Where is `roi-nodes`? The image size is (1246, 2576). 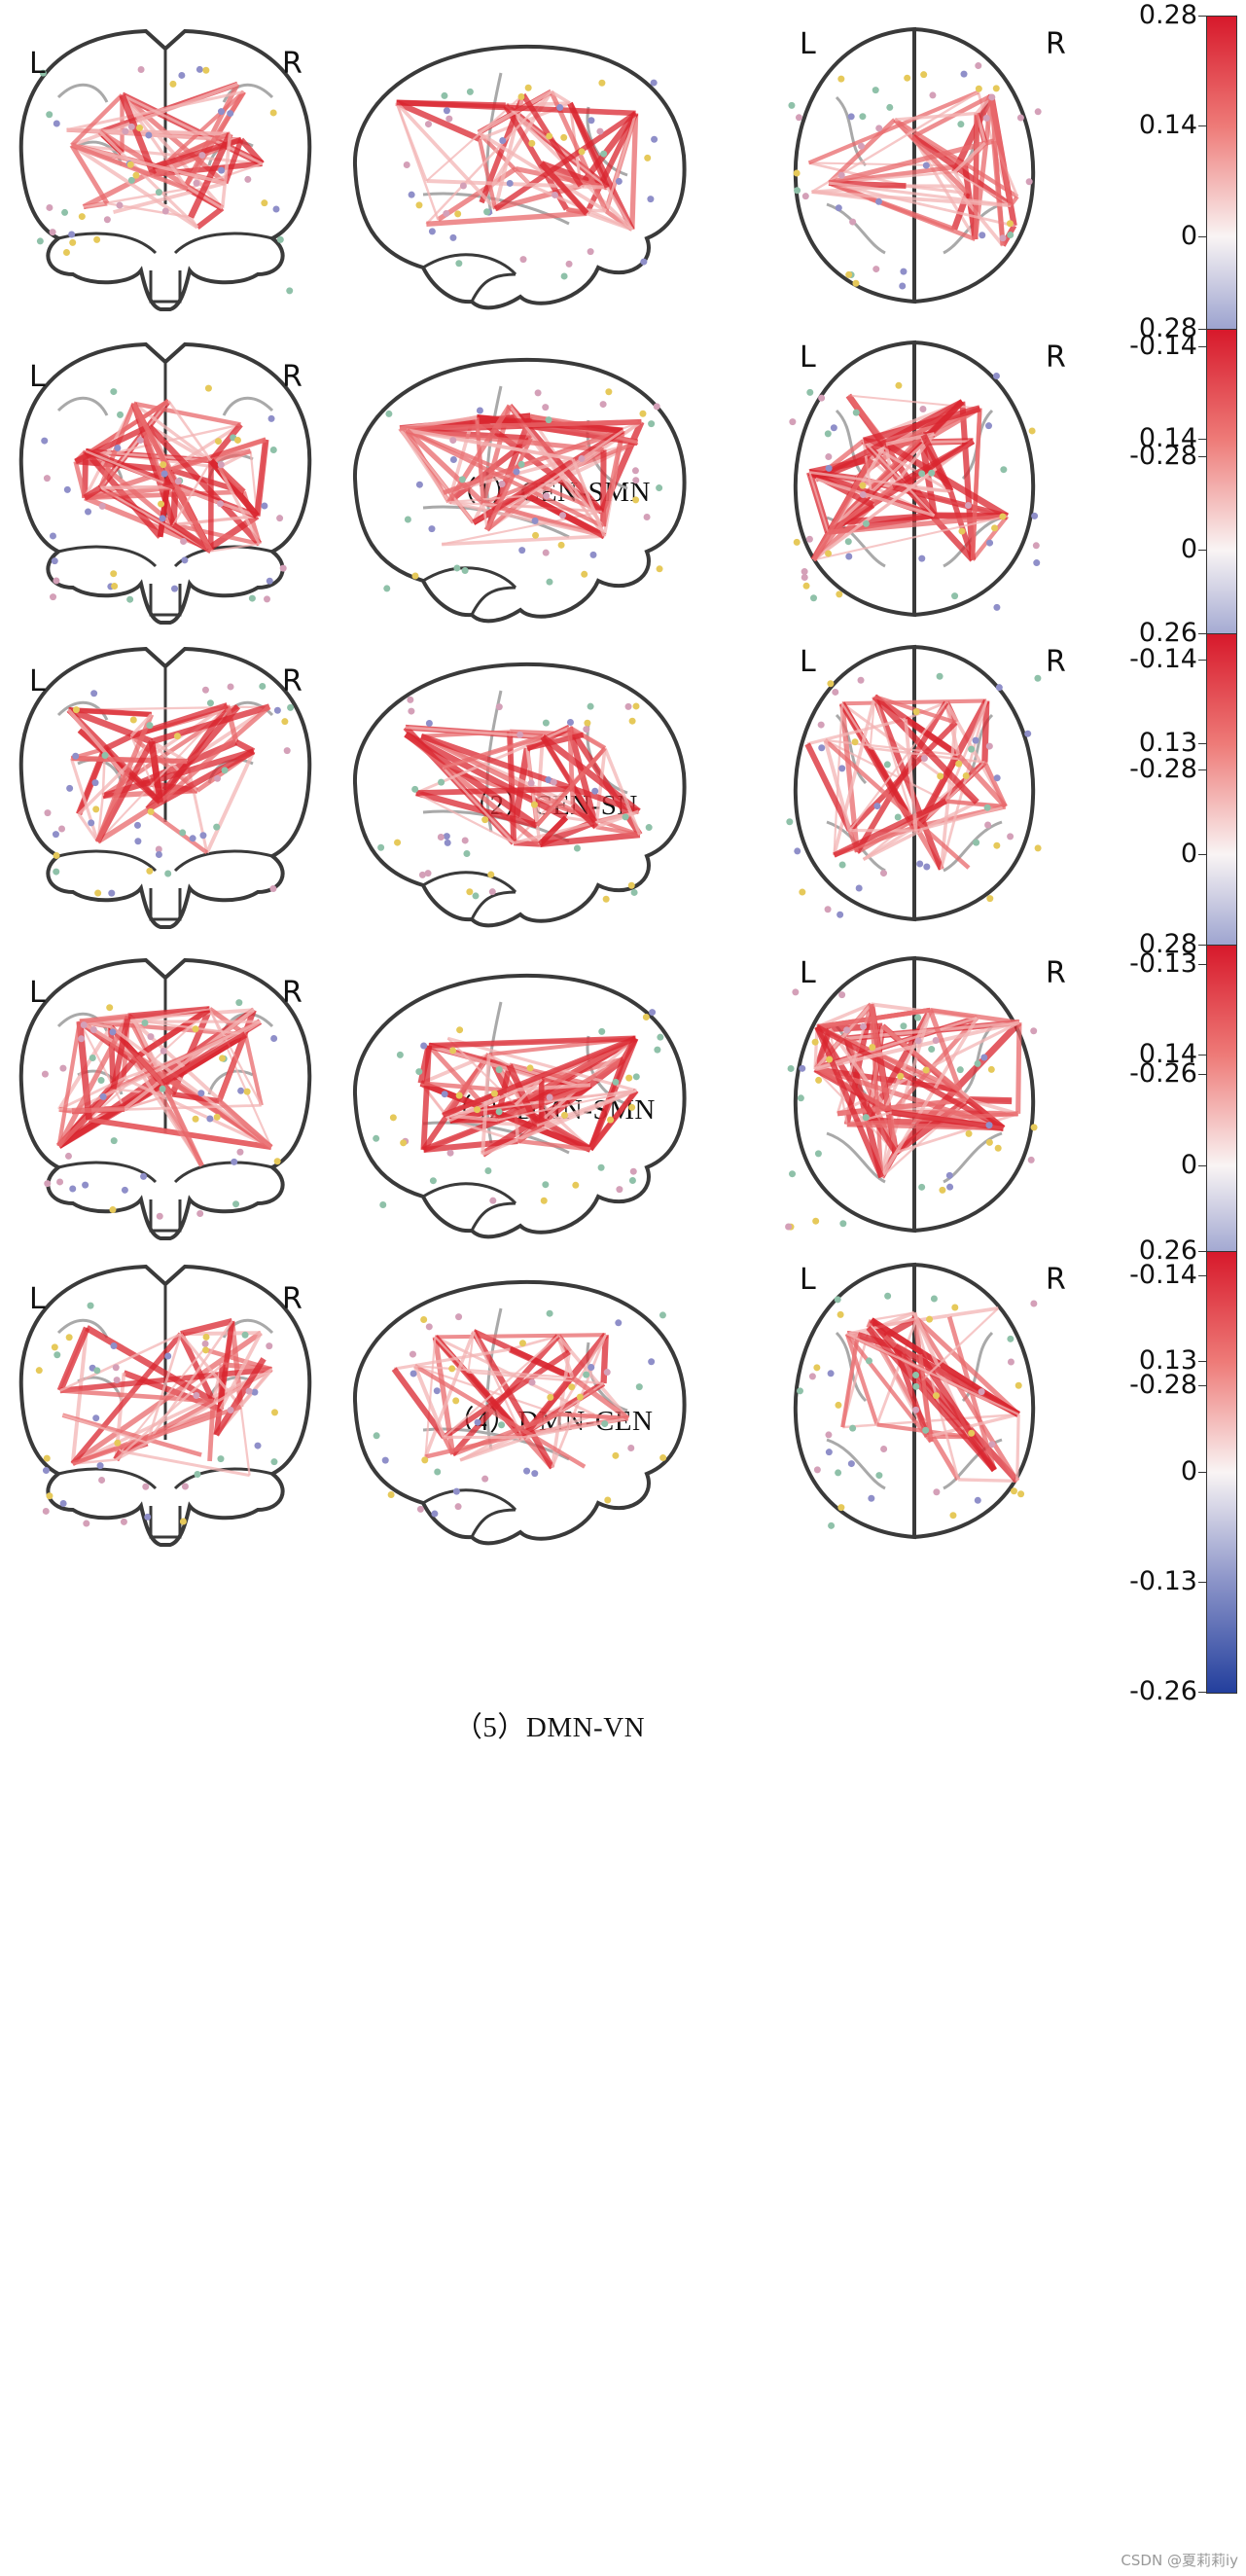
roi-nodes is located at coordinates (161, 1109).